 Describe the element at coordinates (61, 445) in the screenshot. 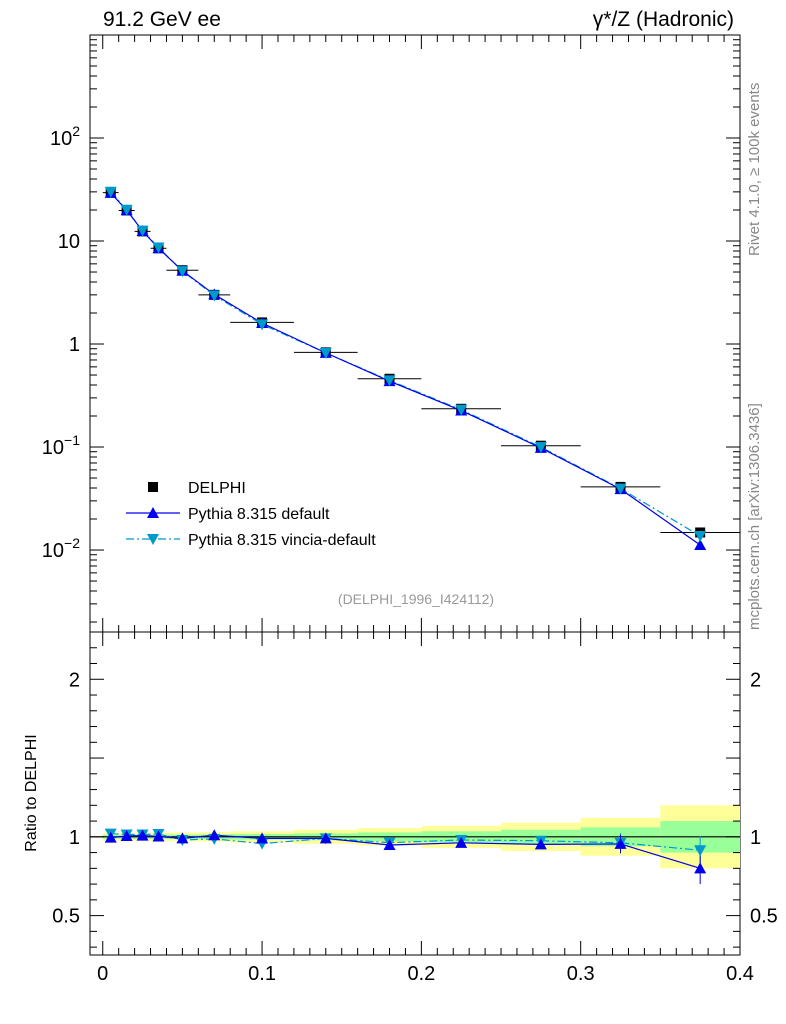

I see `y-tick-label: 10⁻¹` at that location.